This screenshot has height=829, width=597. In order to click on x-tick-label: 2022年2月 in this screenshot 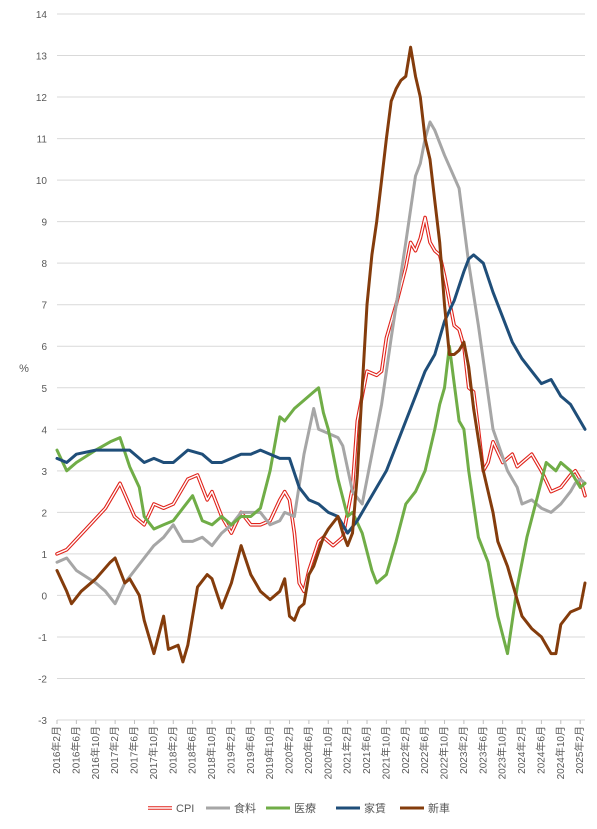, I will do `click(405, 750)`.